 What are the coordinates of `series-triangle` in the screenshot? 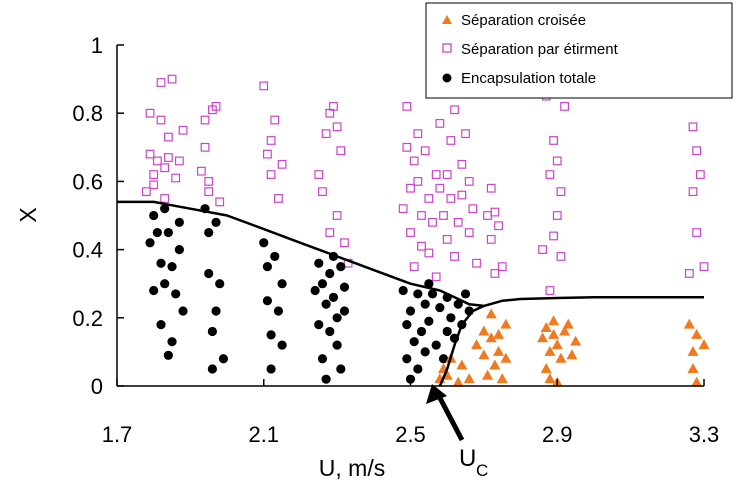 It's located at (572, 347).